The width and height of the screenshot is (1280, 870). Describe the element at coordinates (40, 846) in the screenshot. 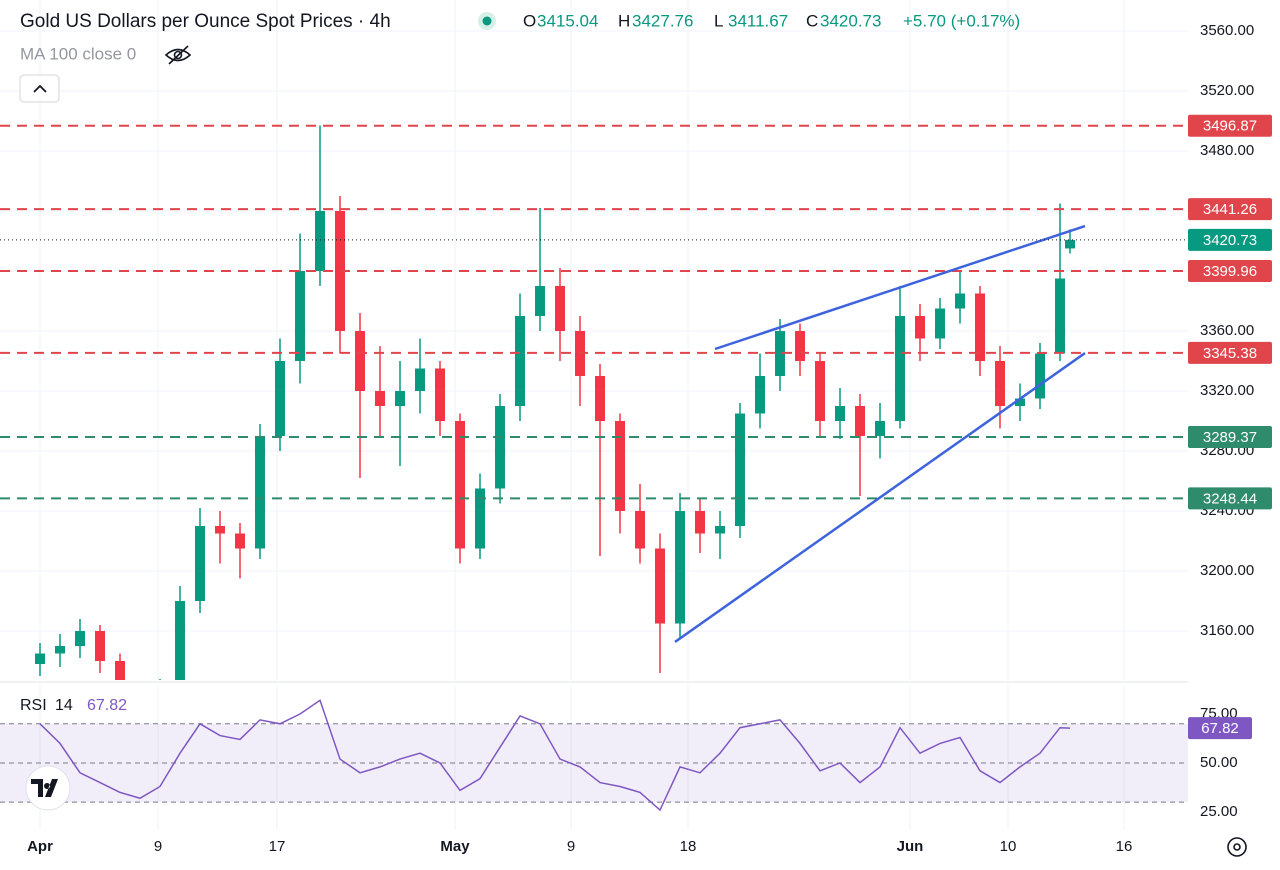

I see `x-tick-label: Apr` at that location.